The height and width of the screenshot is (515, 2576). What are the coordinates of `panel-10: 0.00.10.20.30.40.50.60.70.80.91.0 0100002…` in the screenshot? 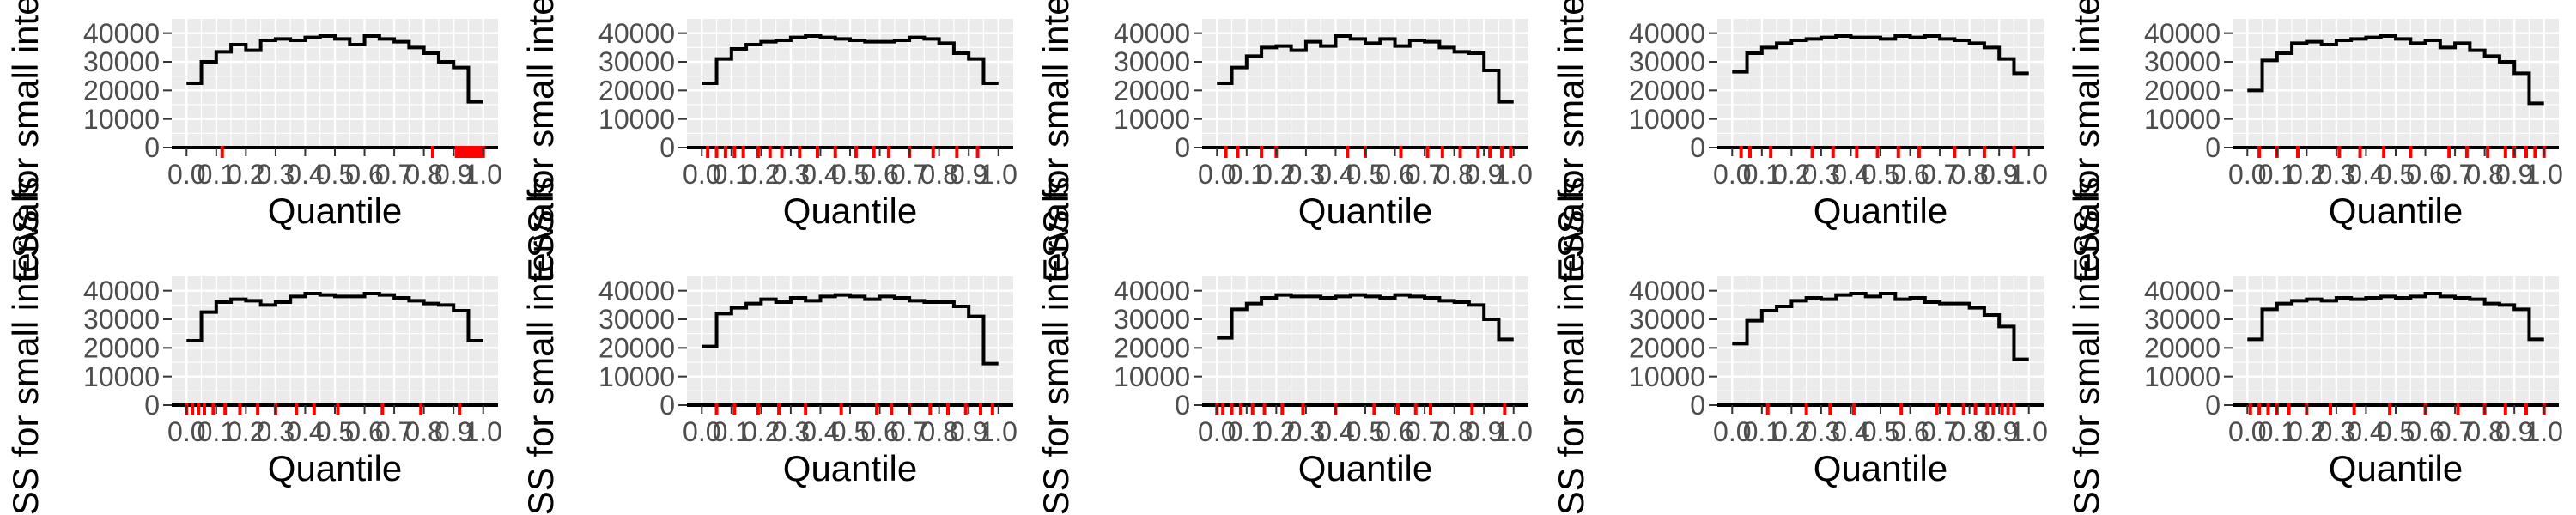 It's located at (2314, 346).